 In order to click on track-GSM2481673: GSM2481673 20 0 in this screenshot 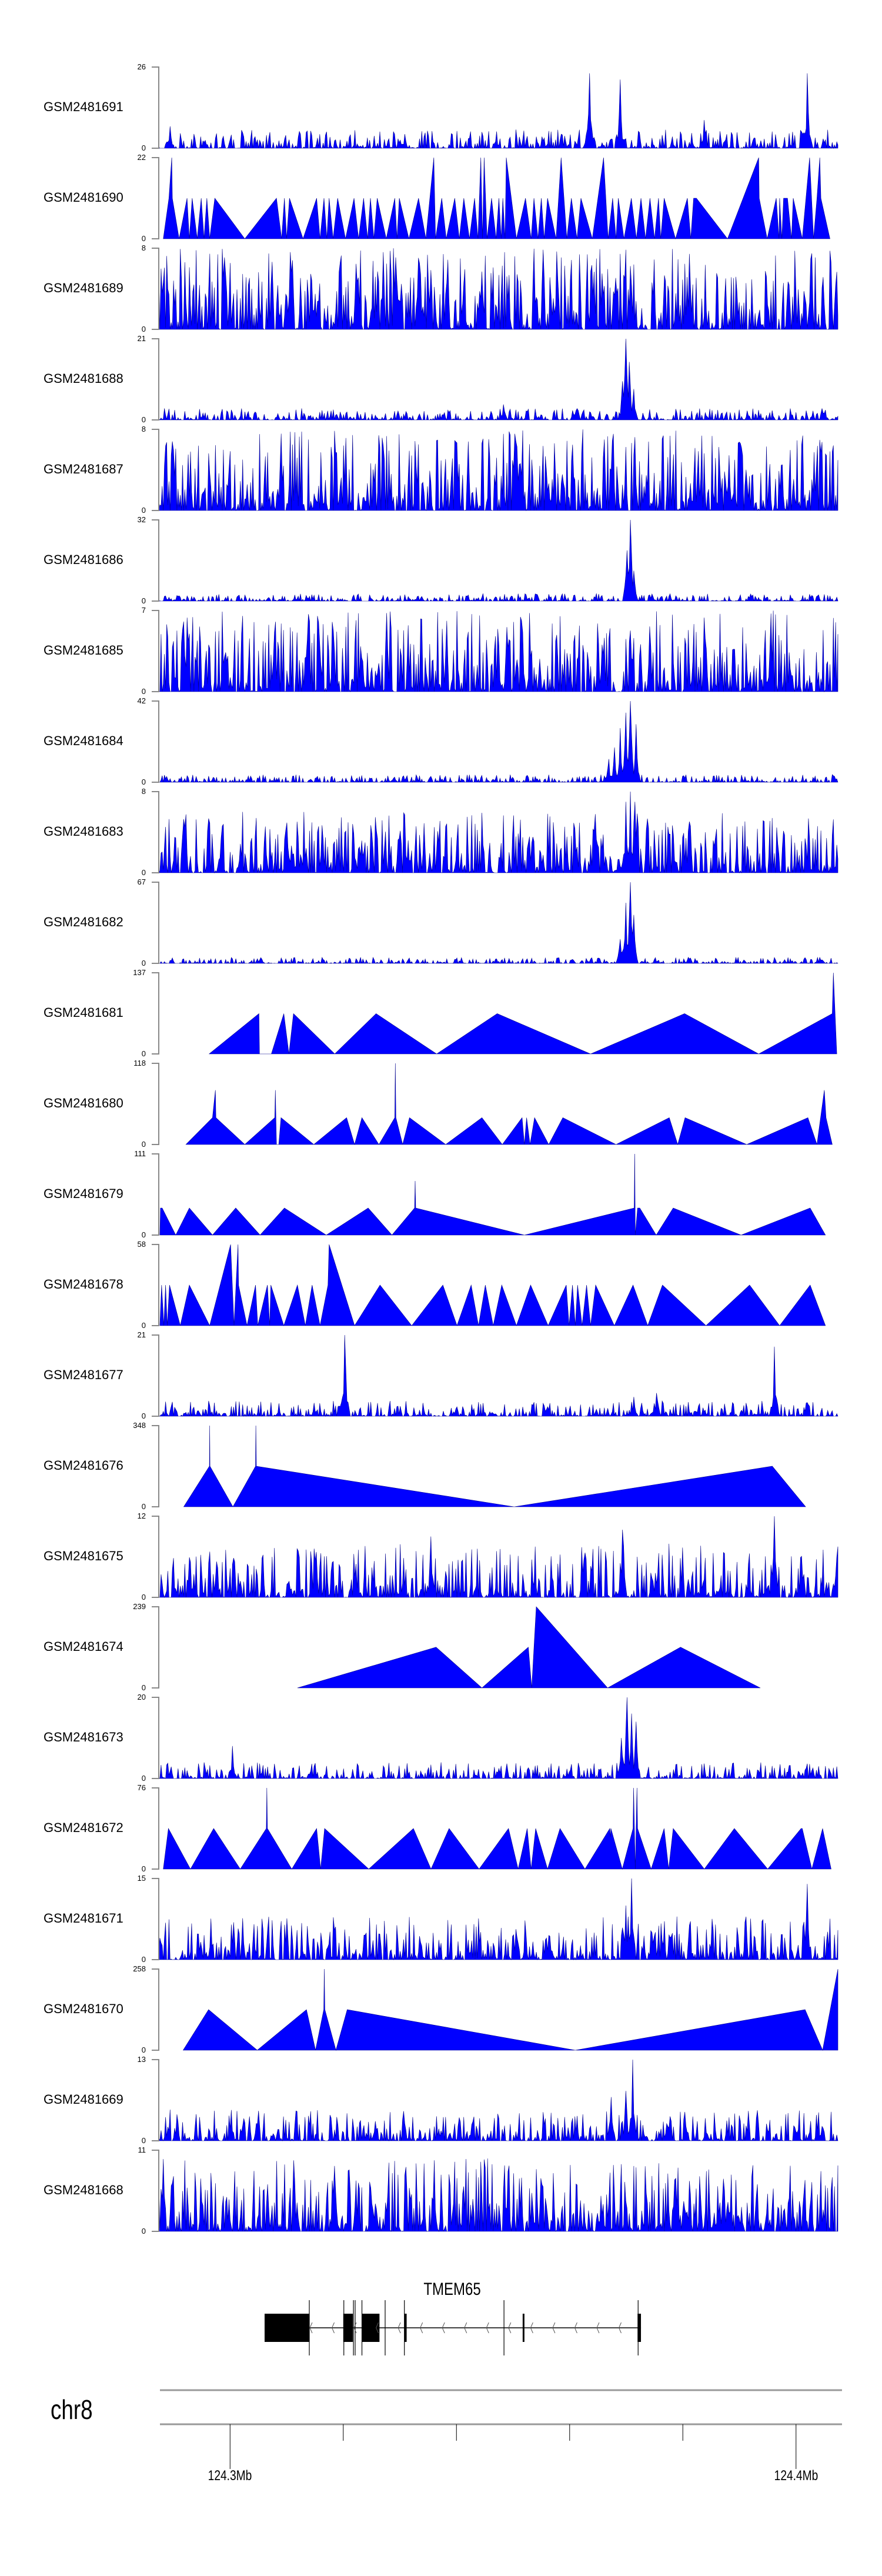, I will do `click(441, 1740)`.